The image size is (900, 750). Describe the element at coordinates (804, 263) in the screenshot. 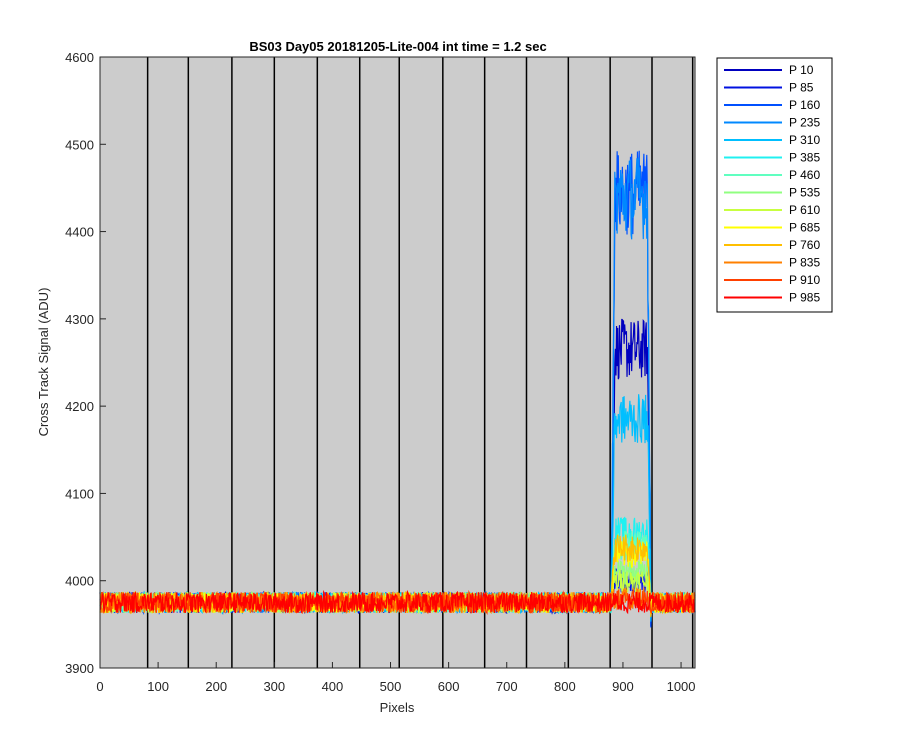

I see `legend-label: P 835` at that location.